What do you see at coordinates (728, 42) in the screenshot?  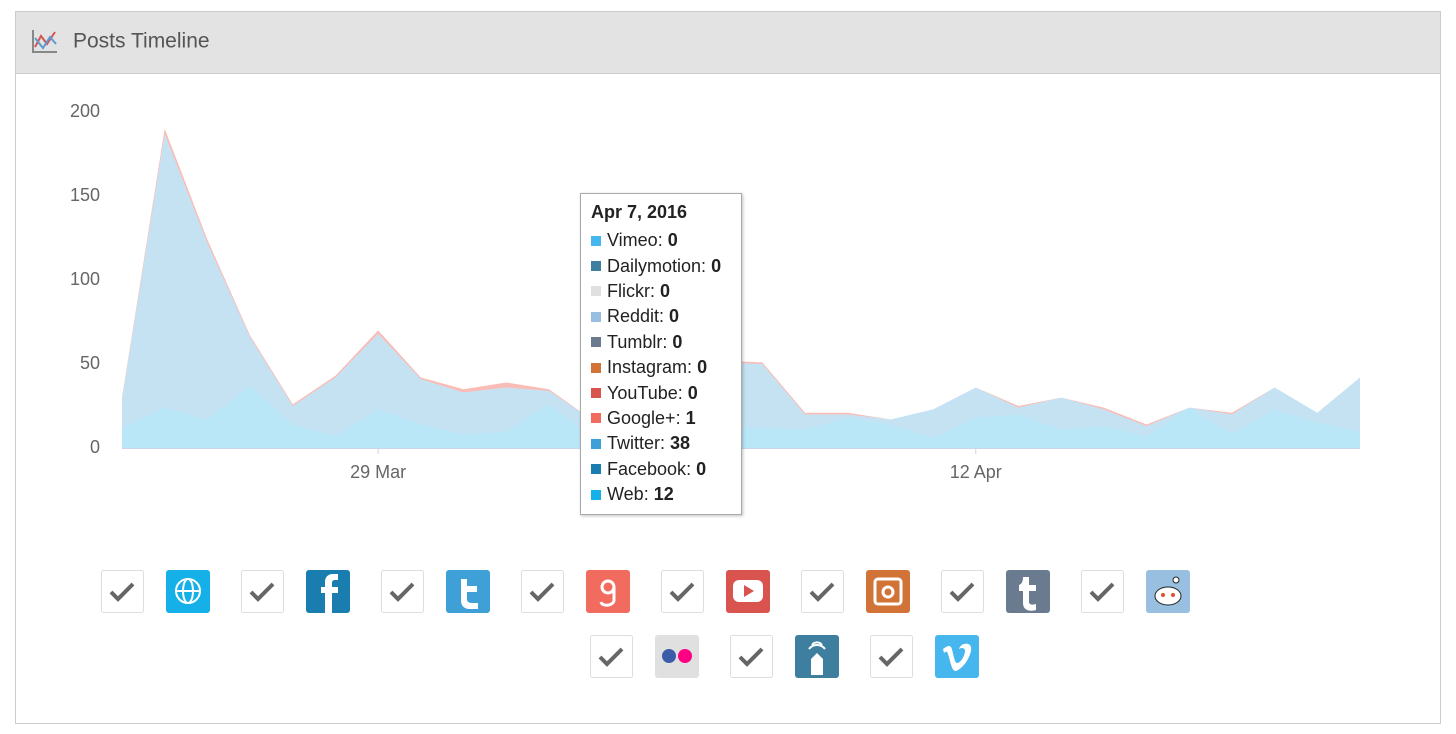 I see `panel-header` at bounding box center [728, 42].